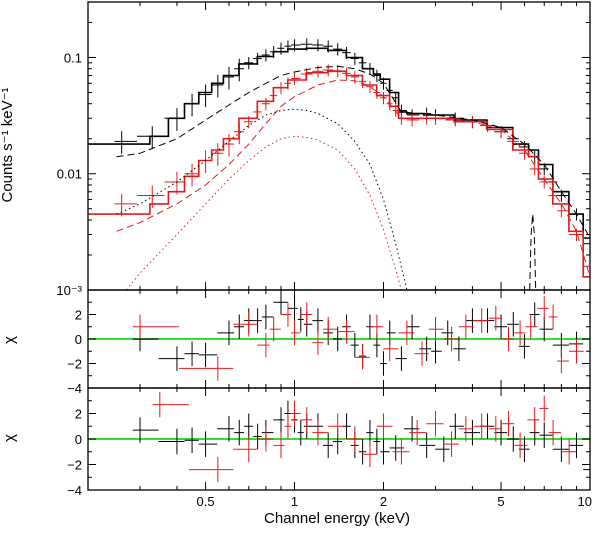 The height and width of the screenshot is (533, 600). I want to click on y-tick-label: 0, so click(78, 339).